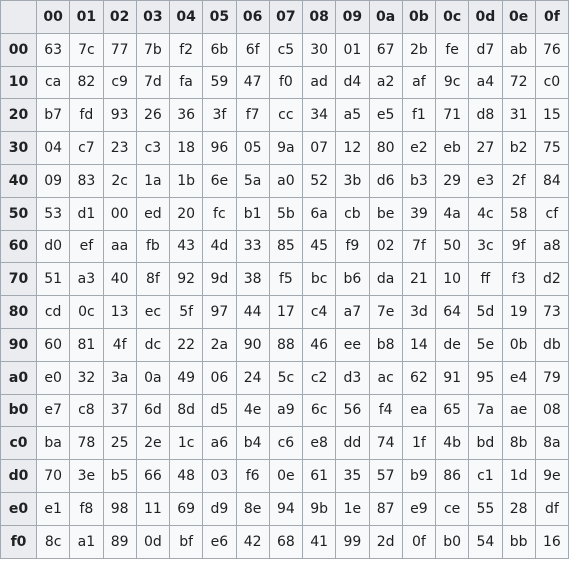 This screenshot has height=585, width=571. Describe the element at coordinates (319, 508) in the screenshot. I see `table-cell: 9b` at that location.